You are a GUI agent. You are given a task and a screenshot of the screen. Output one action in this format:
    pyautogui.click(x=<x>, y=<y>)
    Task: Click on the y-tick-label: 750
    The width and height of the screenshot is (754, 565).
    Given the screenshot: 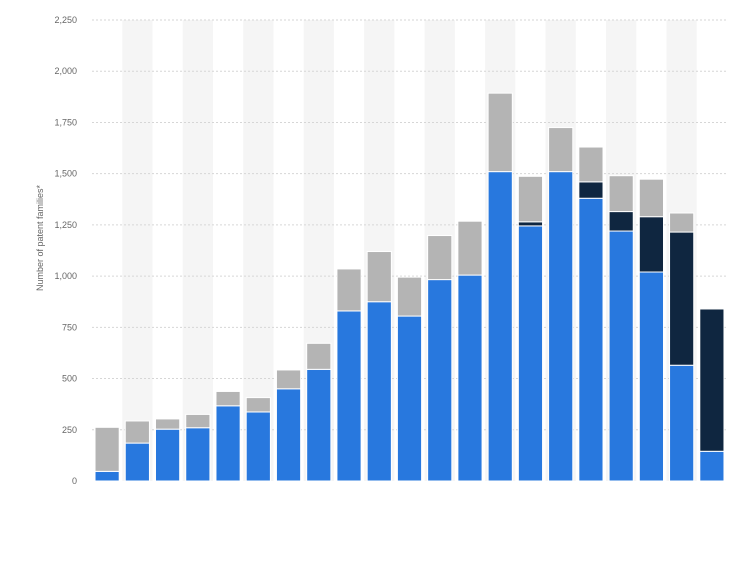 What is the action you would take?
    pyautogui.click(x=69, y=327)
    